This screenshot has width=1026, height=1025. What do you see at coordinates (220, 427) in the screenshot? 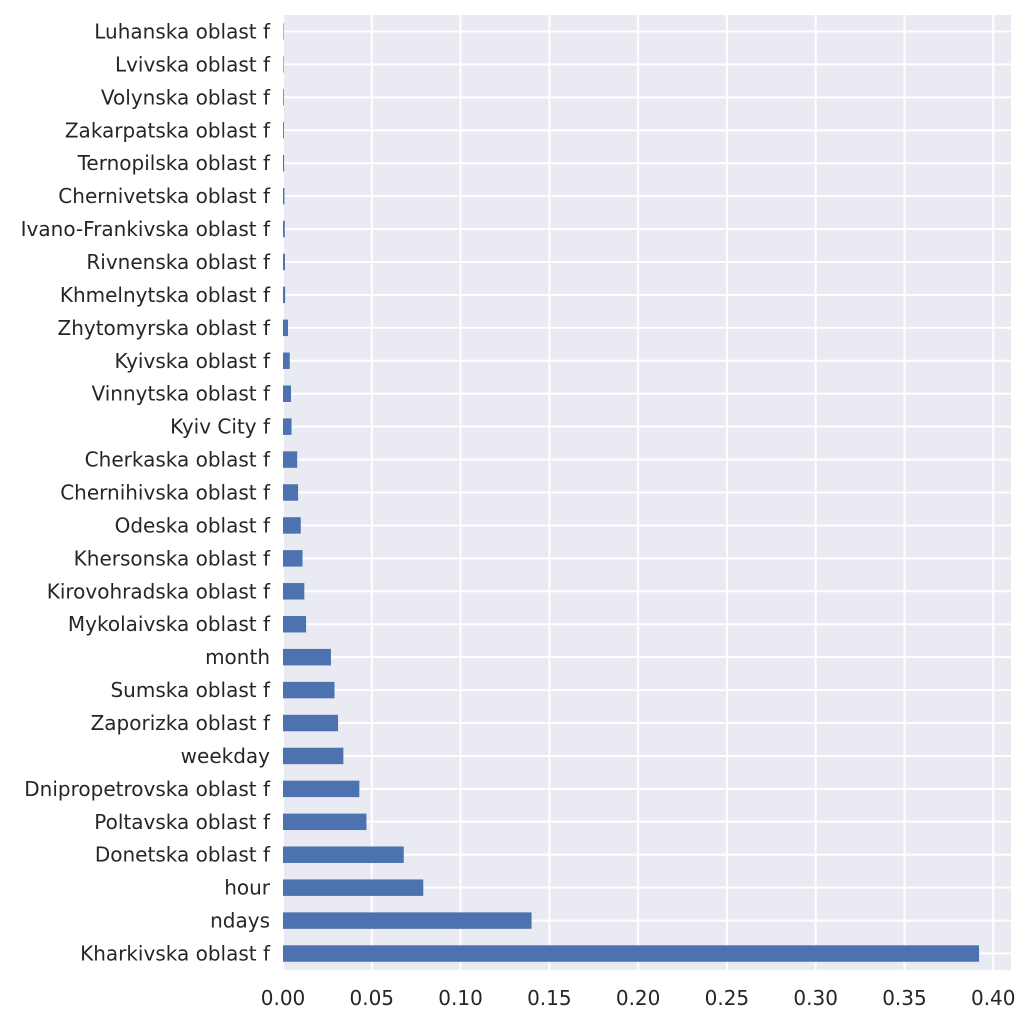
I see `y-tick-label: Kyiv City f` at bounding box center [220, 427].